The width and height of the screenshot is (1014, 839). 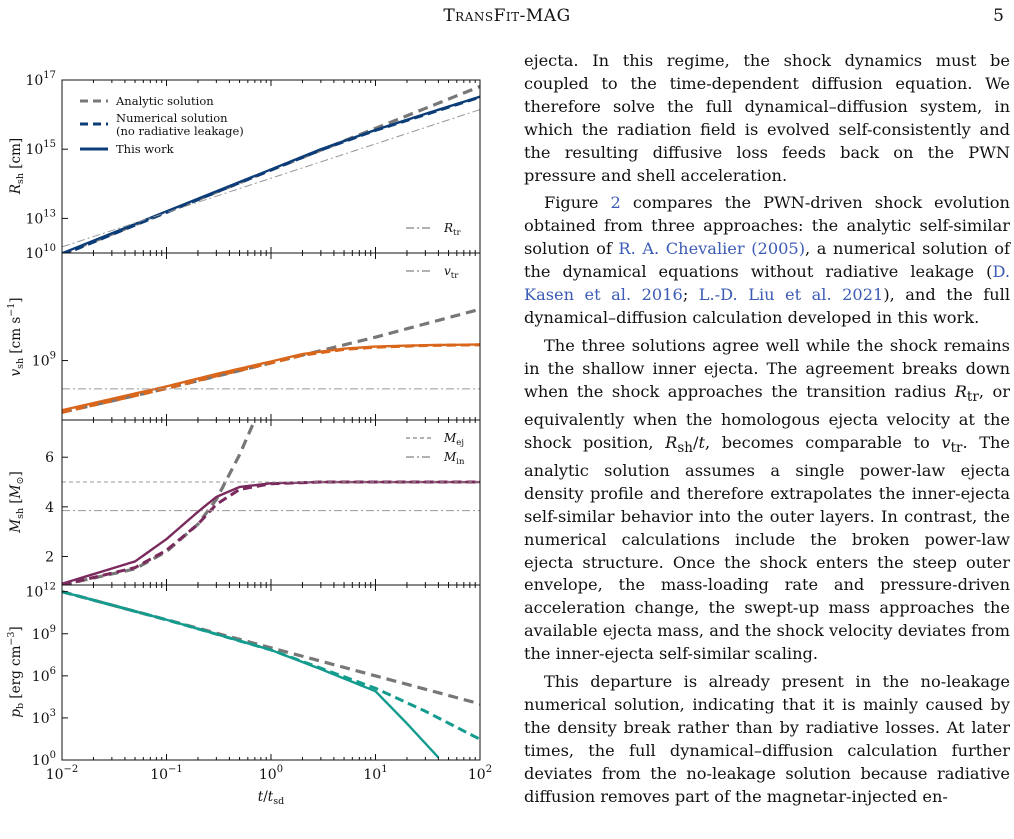 I want to click on citation-kasen: D. Kasen et al. 2016, so click(x=767, y=283).